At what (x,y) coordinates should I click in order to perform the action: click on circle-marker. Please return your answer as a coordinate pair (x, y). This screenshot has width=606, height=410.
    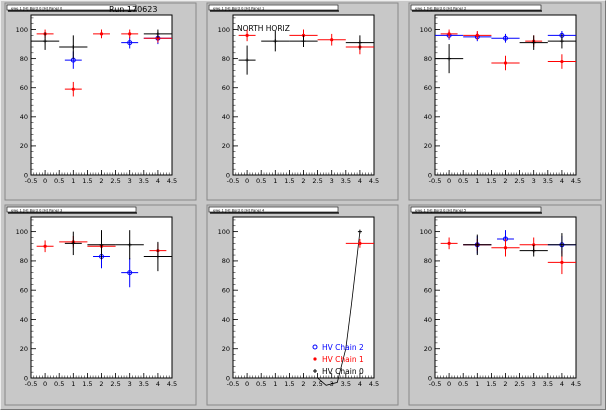
    Looking at the image, I should click on (505, 38).